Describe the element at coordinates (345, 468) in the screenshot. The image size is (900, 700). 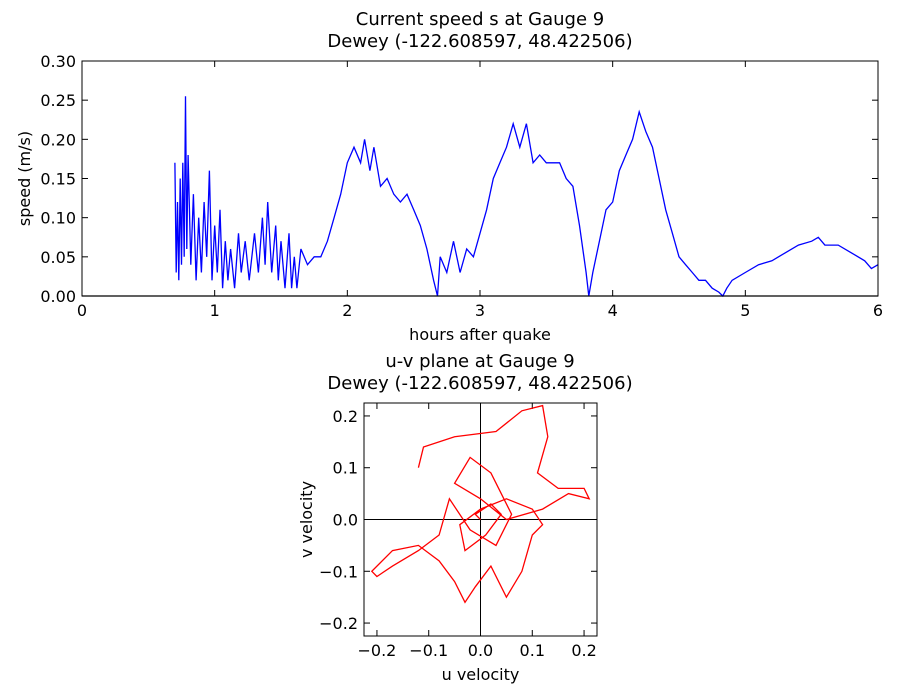
I see `y-tick-label: 0.1` at that location.